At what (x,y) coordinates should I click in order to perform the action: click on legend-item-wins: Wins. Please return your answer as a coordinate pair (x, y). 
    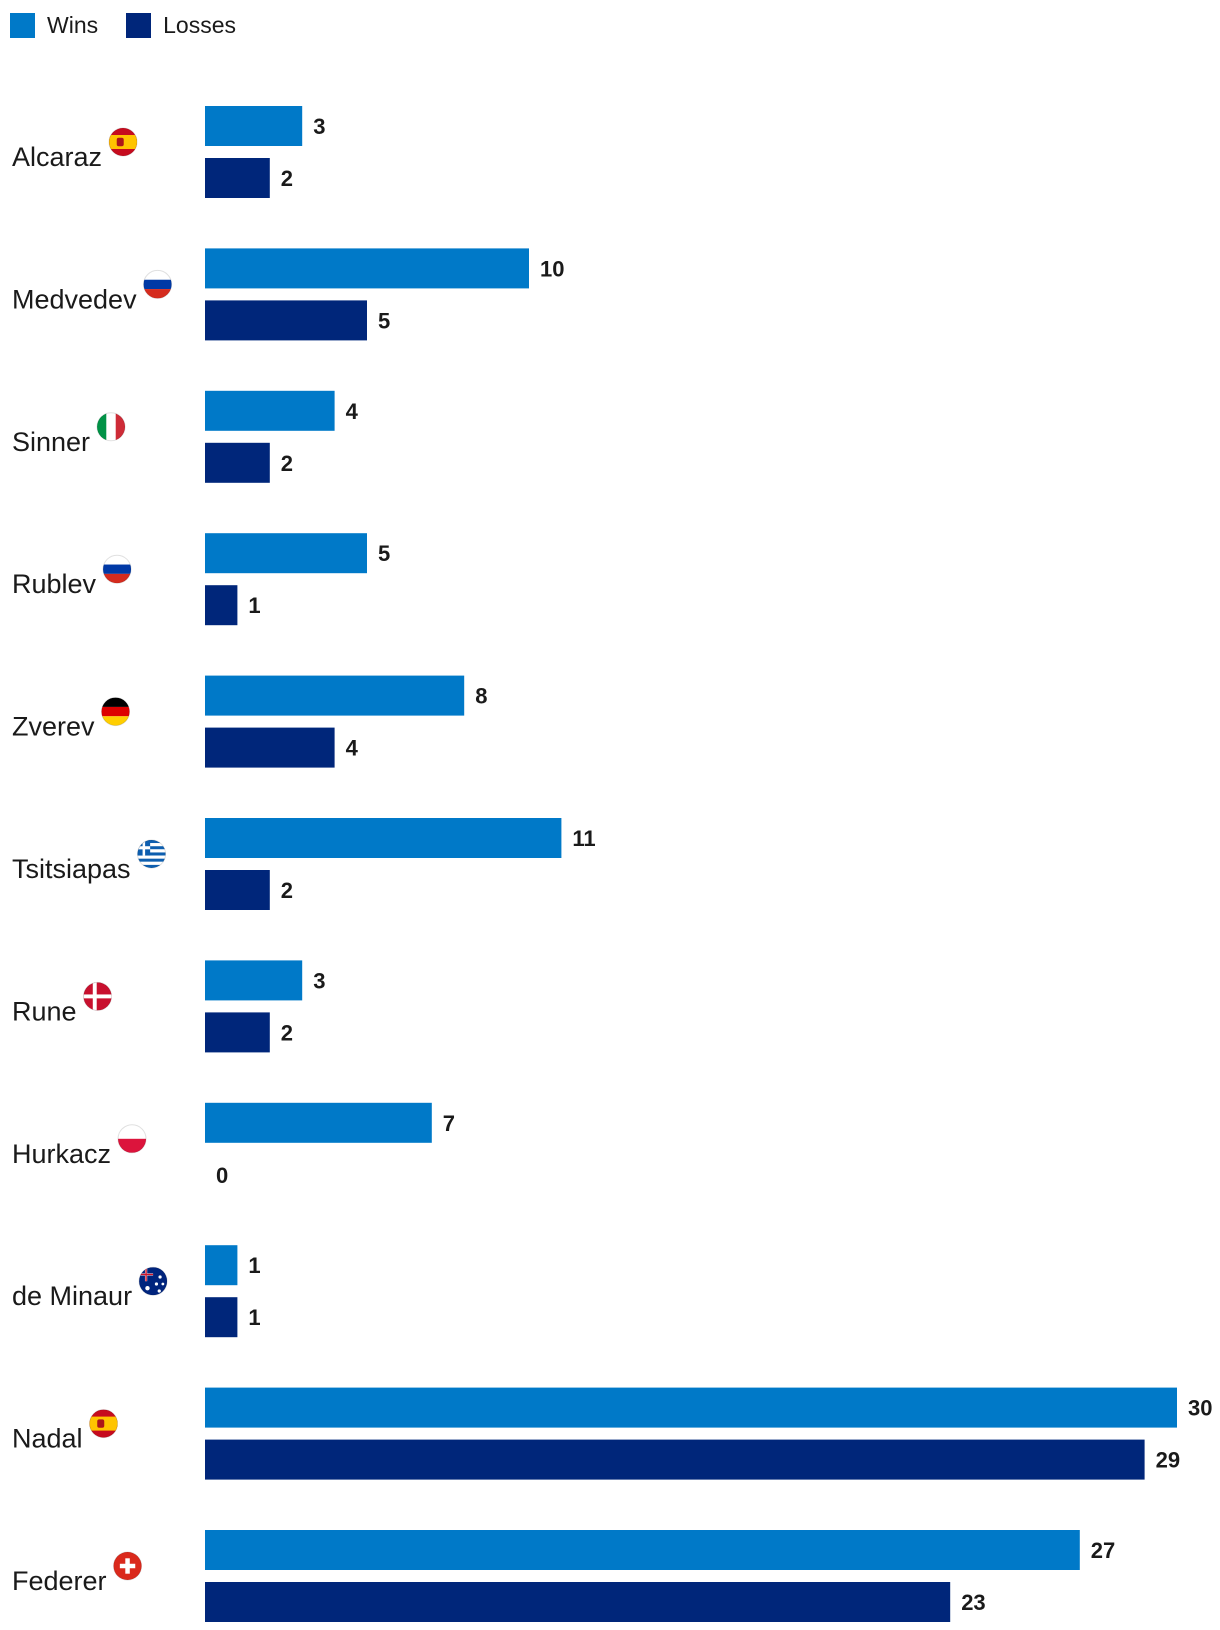
    Looking at the image, I should click on (54, 25).